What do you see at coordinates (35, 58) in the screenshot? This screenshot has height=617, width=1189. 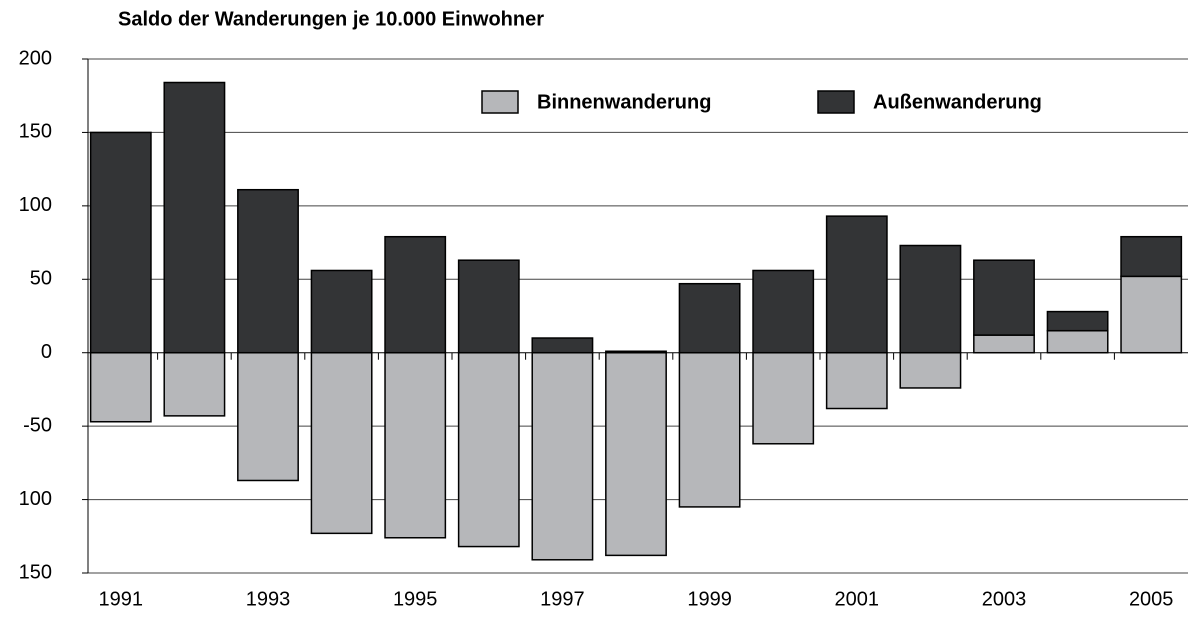 I see `y-tick-label: 200` at bounding box center [35, 58].